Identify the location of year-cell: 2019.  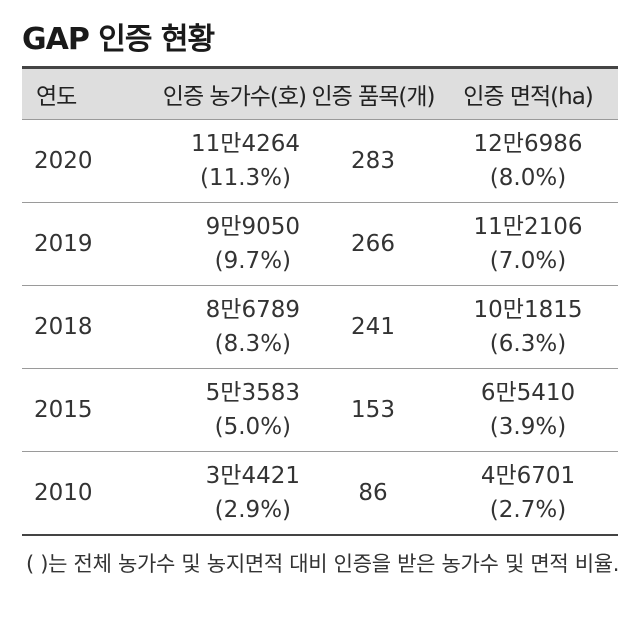
(63, 244).